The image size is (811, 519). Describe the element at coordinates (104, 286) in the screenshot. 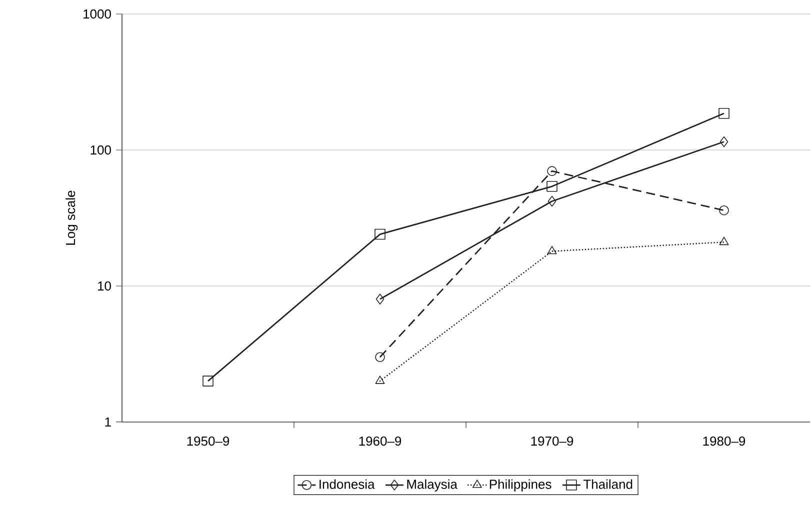

I see `y-tick-label: 10` at that location.